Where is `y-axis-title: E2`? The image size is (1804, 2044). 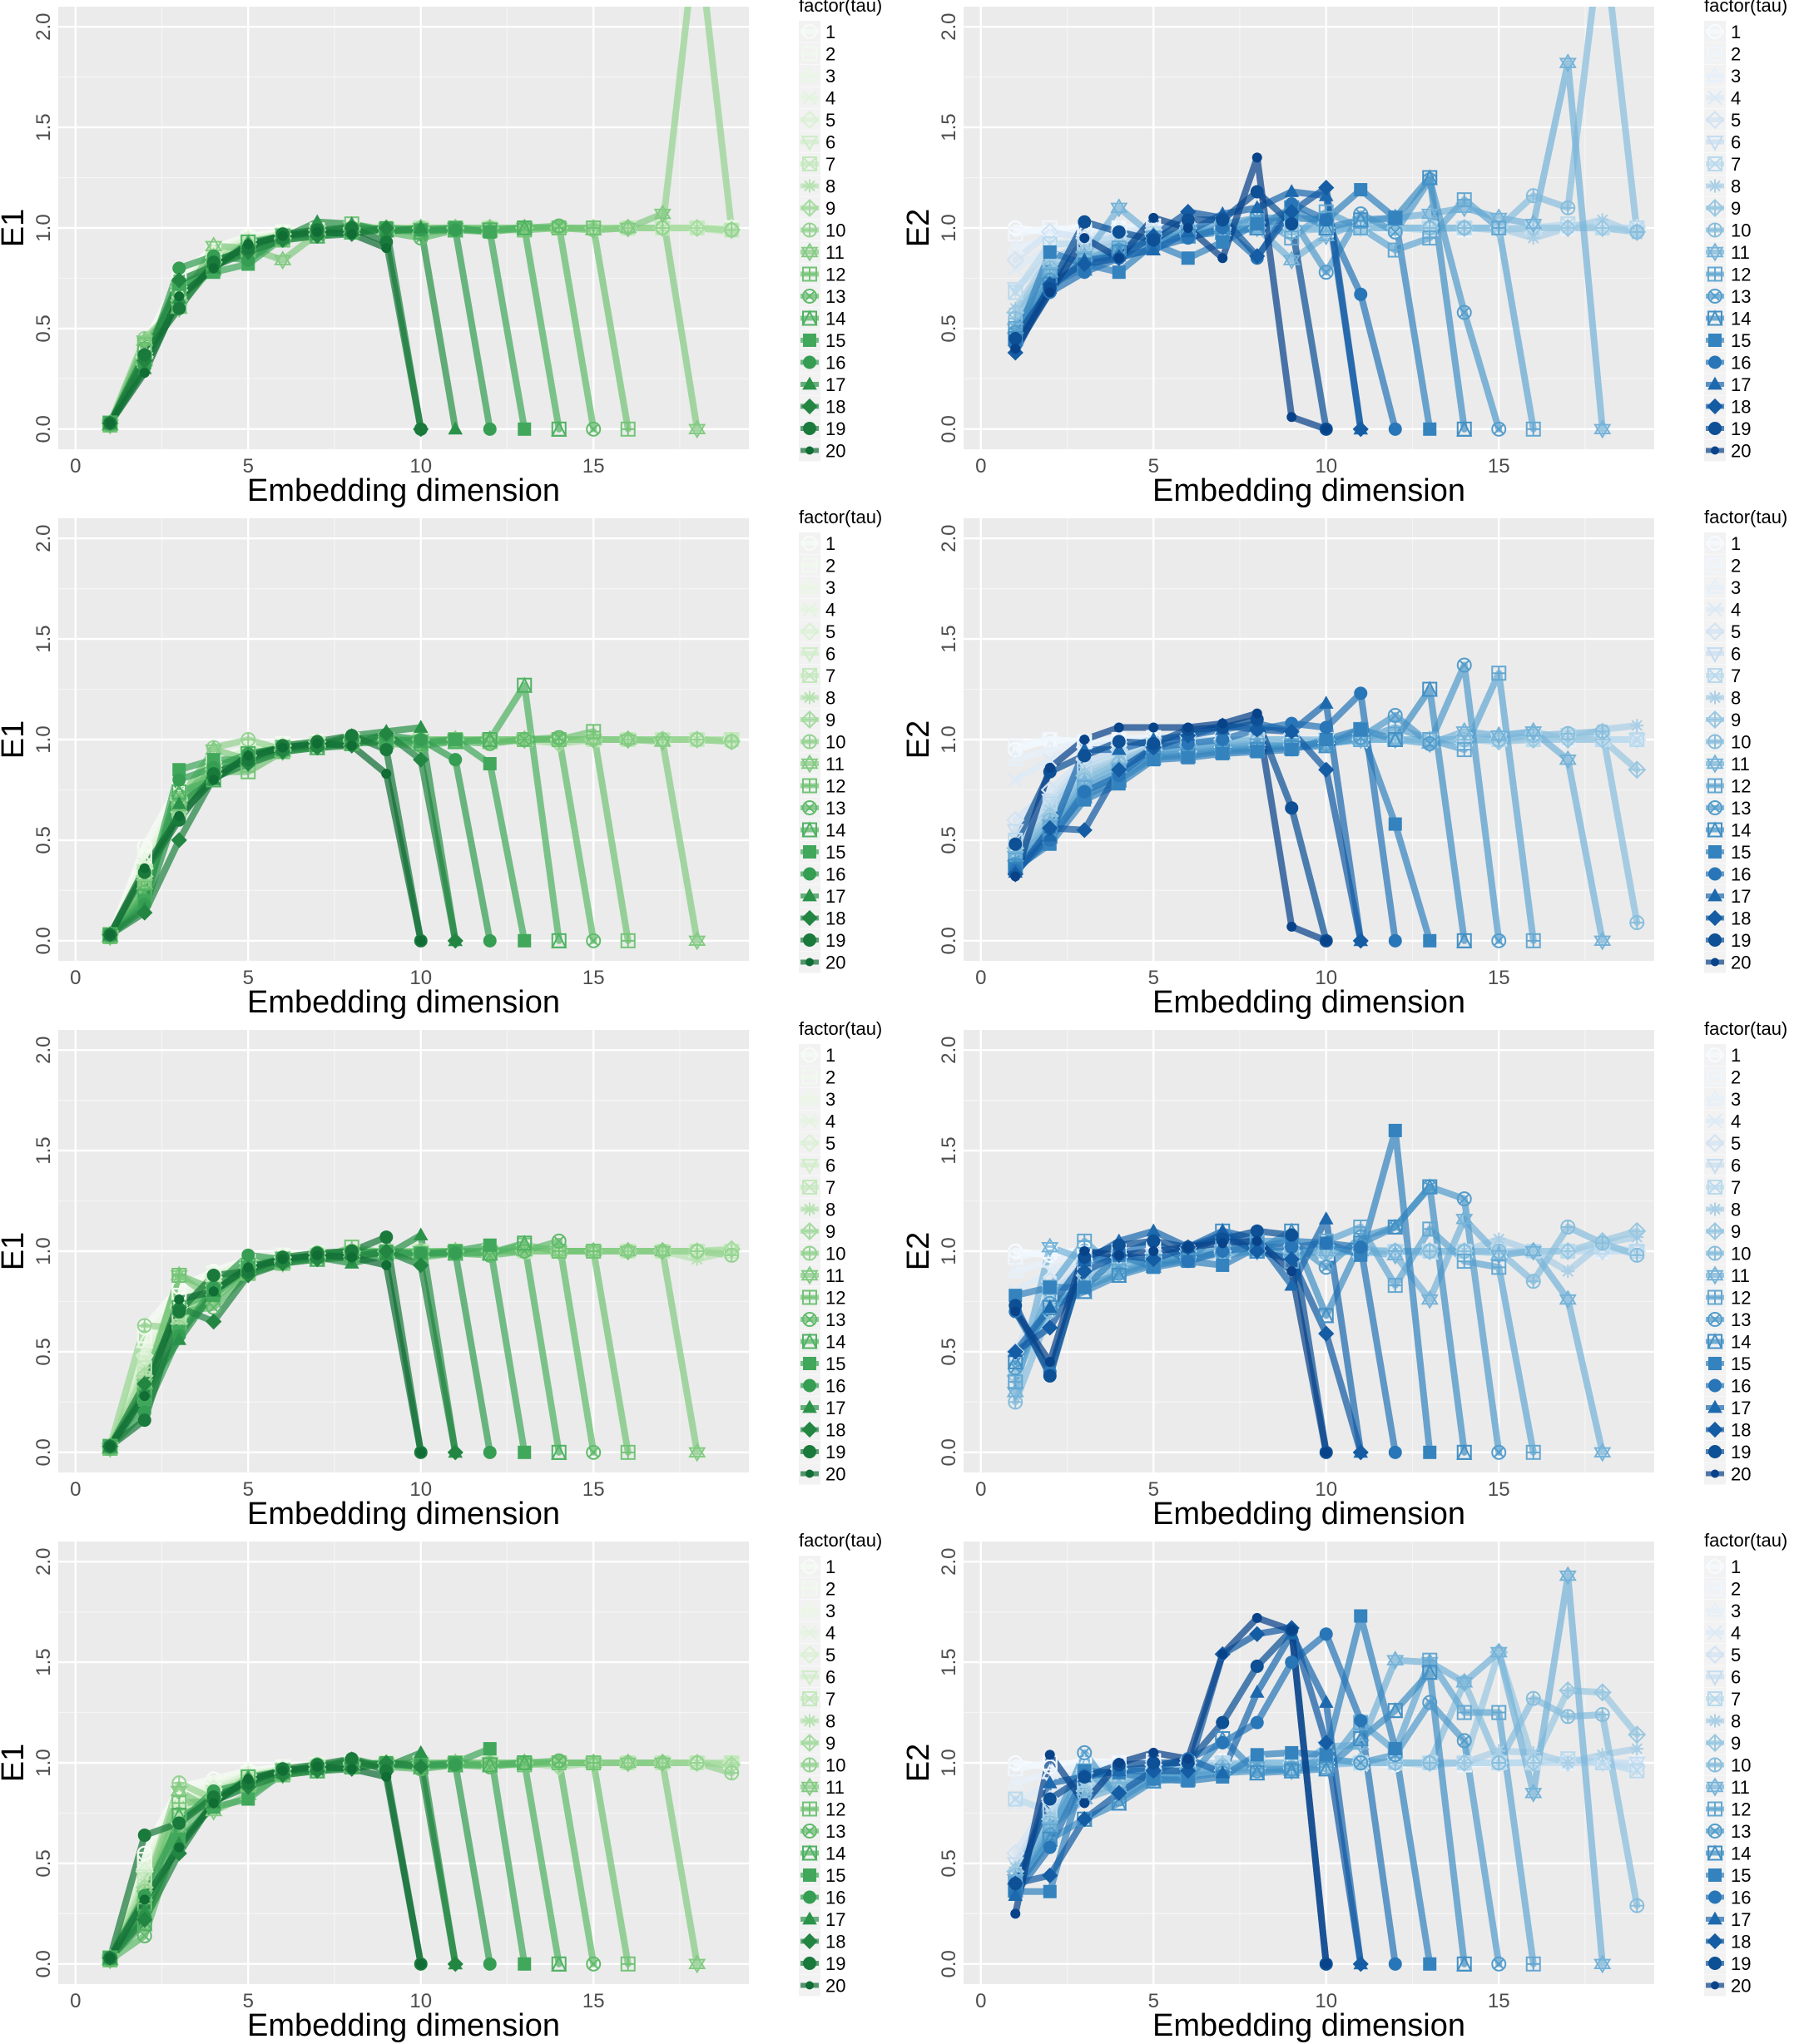 y-axis-title: E2 is located at coordinates (918, 1251).